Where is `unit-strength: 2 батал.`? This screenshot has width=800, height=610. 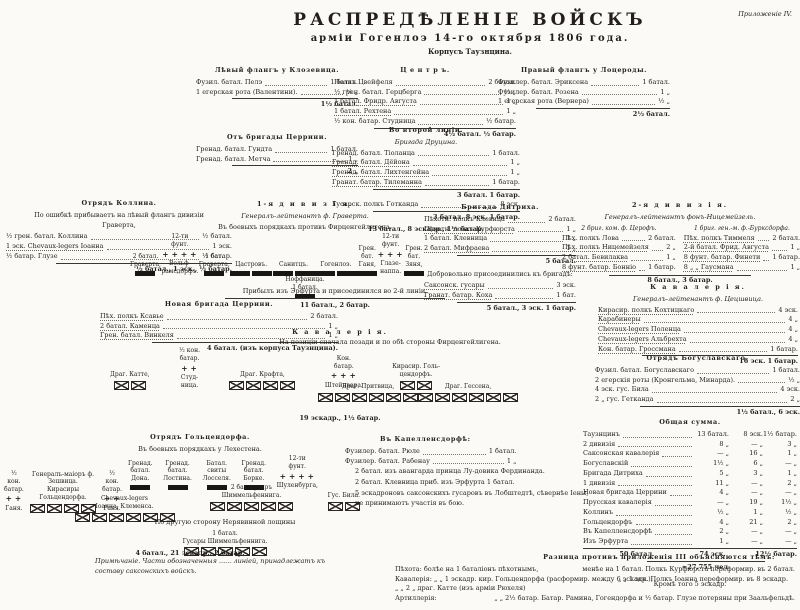 unit-strength: 2 батал. is located at coordinates (324, 315).